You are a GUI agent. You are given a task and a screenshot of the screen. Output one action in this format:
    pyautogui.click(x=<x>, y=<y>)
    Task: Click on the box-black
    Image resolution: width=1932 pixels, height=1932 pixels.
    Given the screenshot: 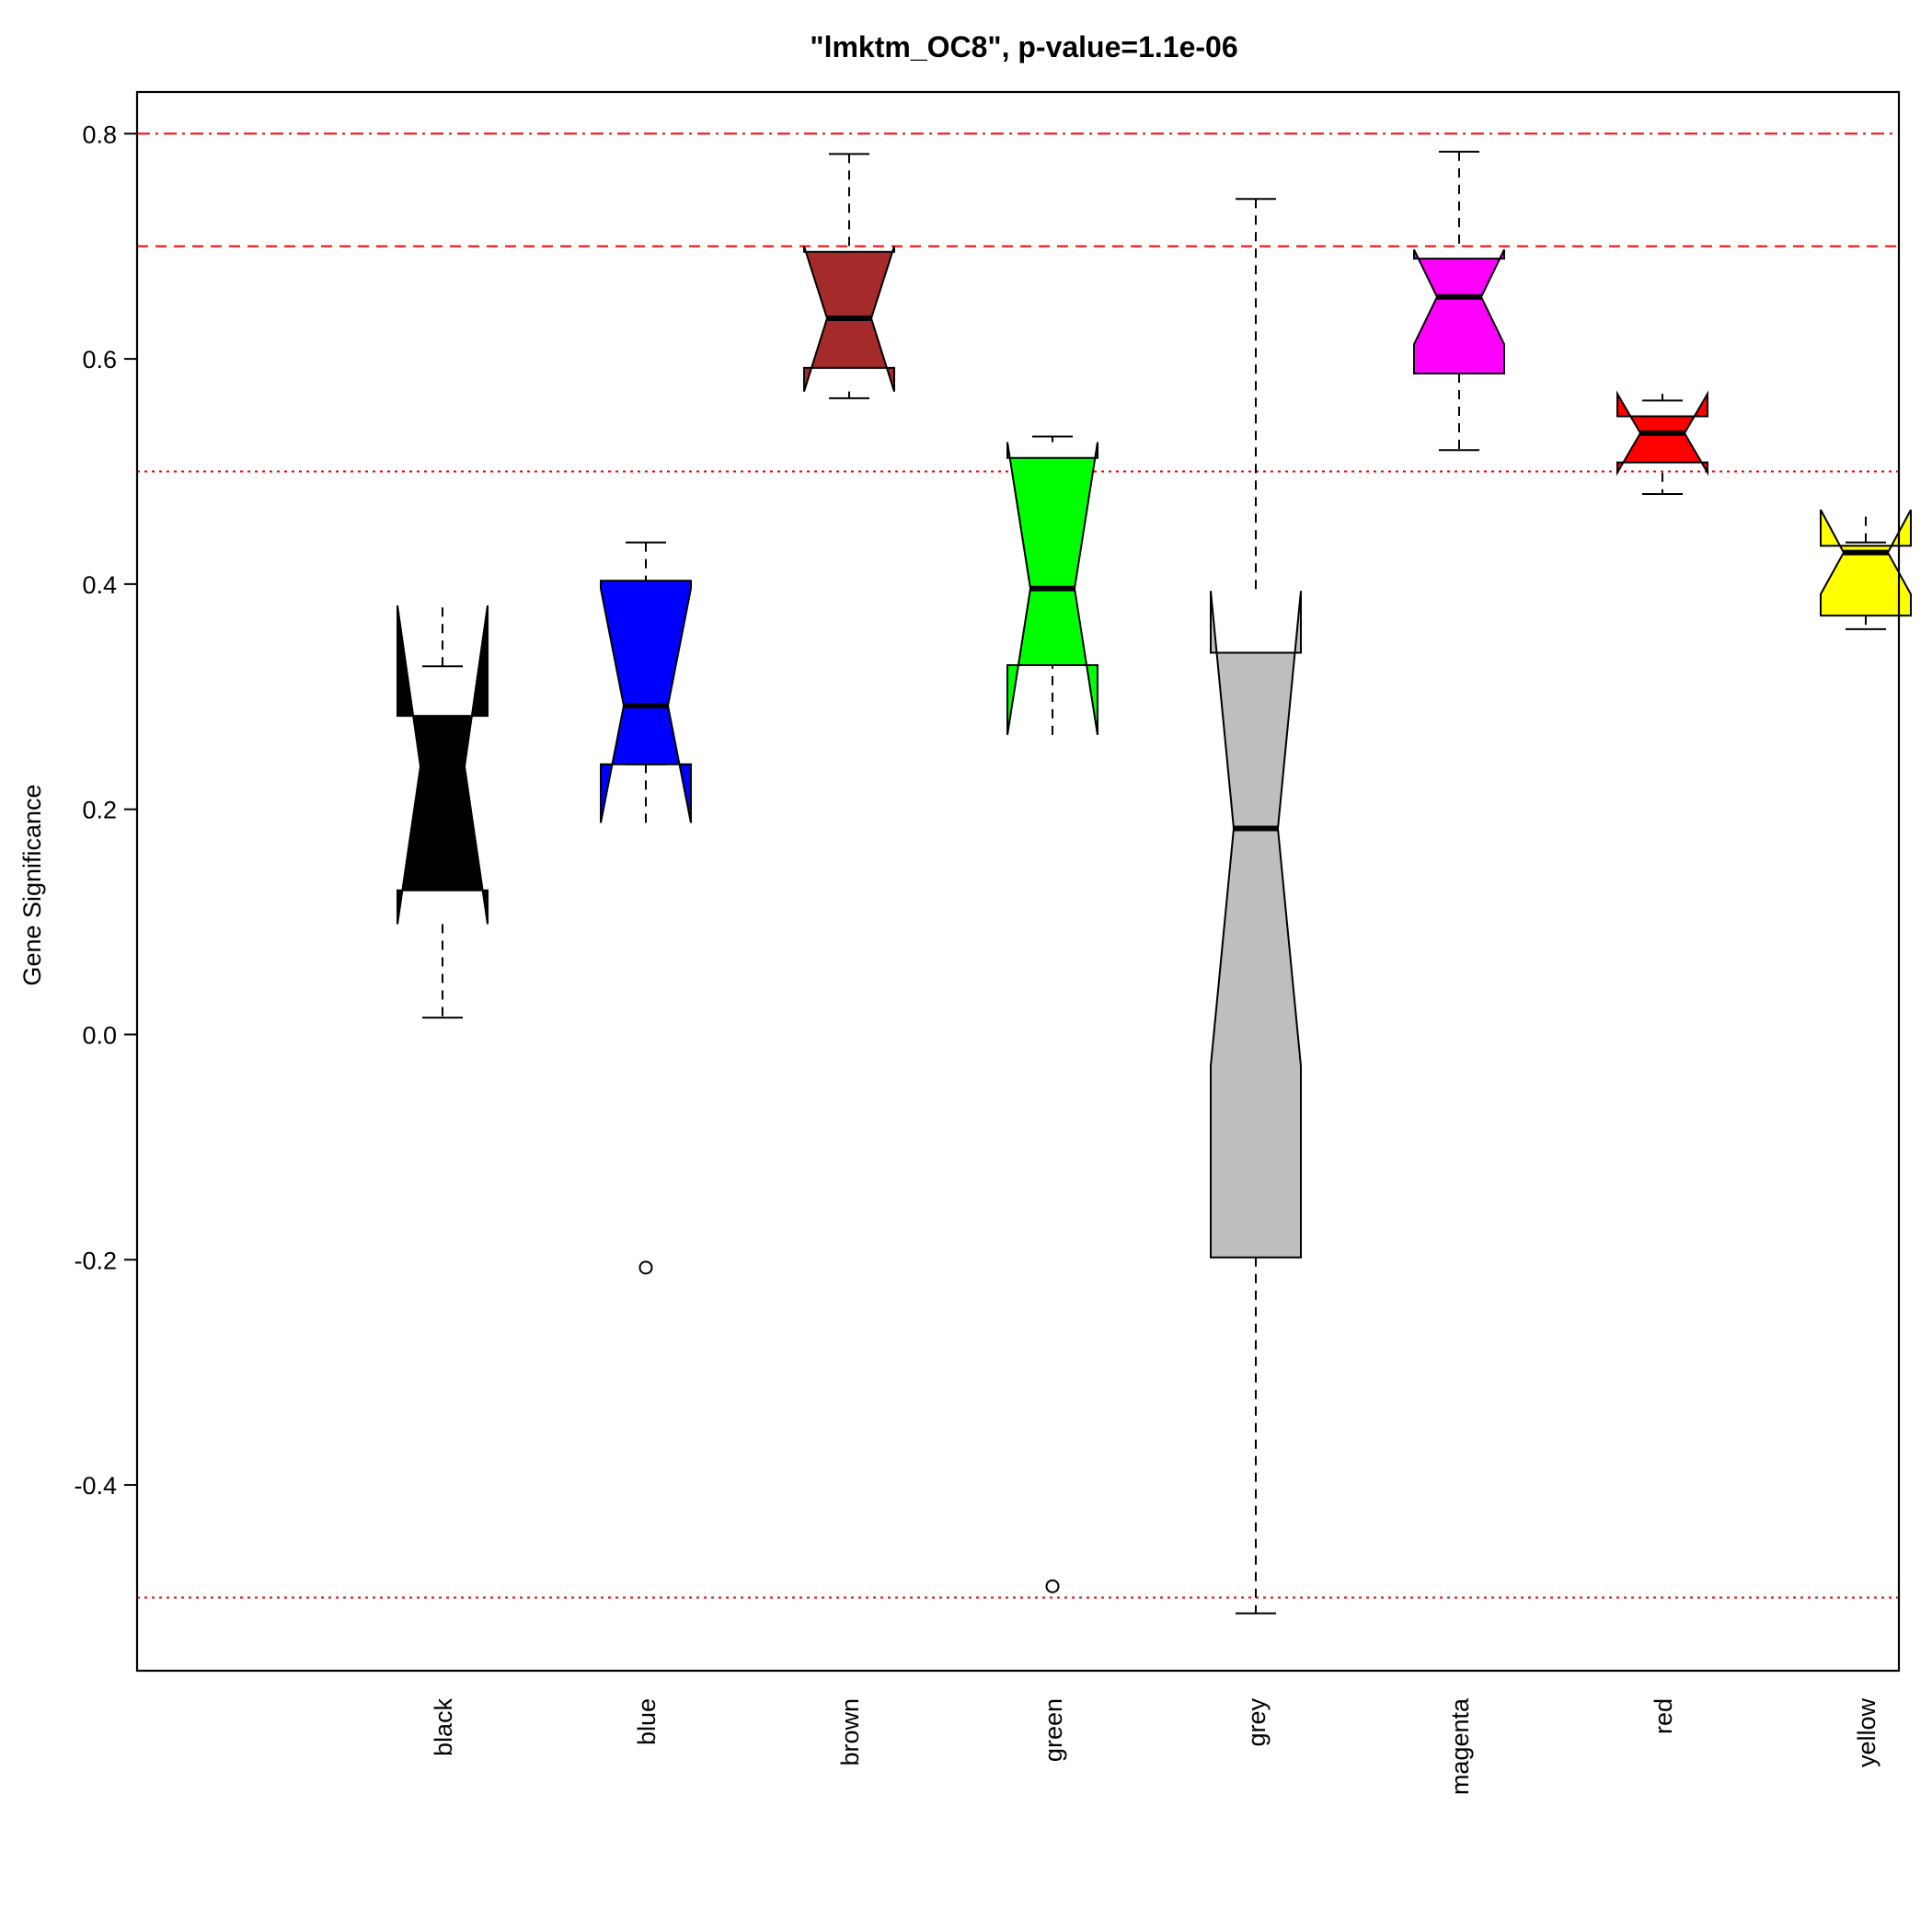 What is the action you would take?
    pyautogui.click(x=443, y=811)
    